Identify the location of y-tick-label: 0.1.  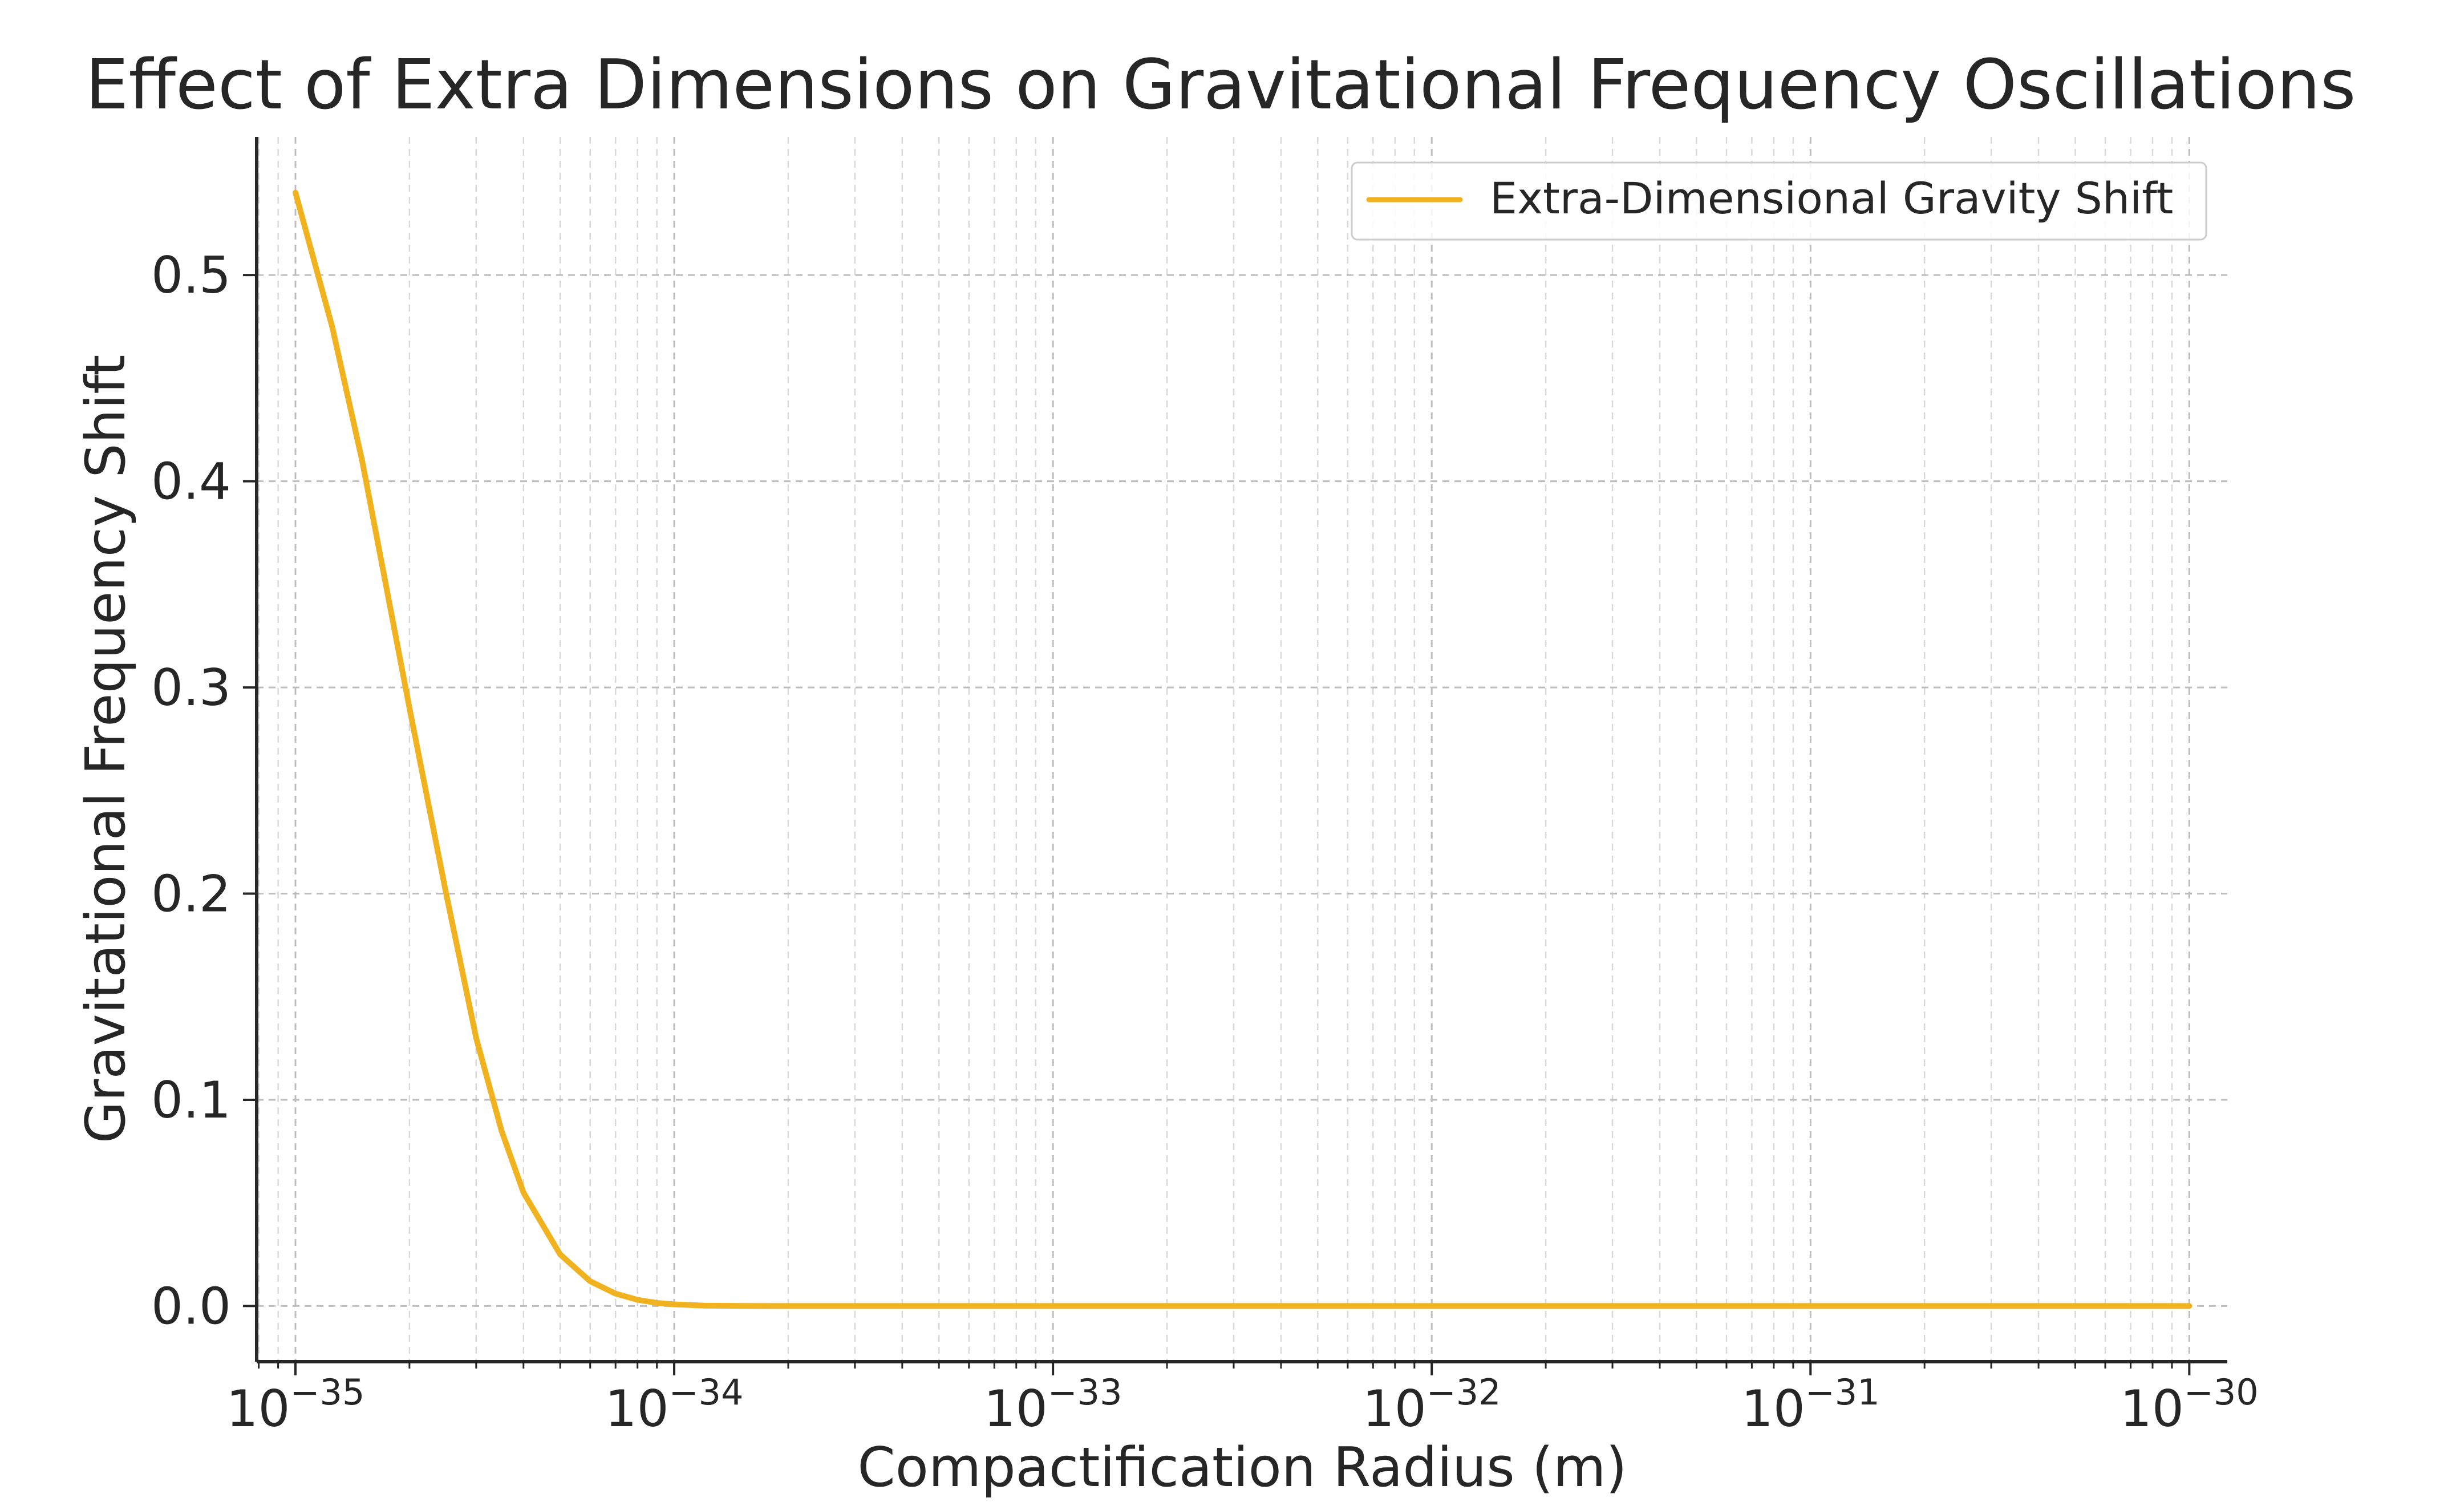
(191, 1100).